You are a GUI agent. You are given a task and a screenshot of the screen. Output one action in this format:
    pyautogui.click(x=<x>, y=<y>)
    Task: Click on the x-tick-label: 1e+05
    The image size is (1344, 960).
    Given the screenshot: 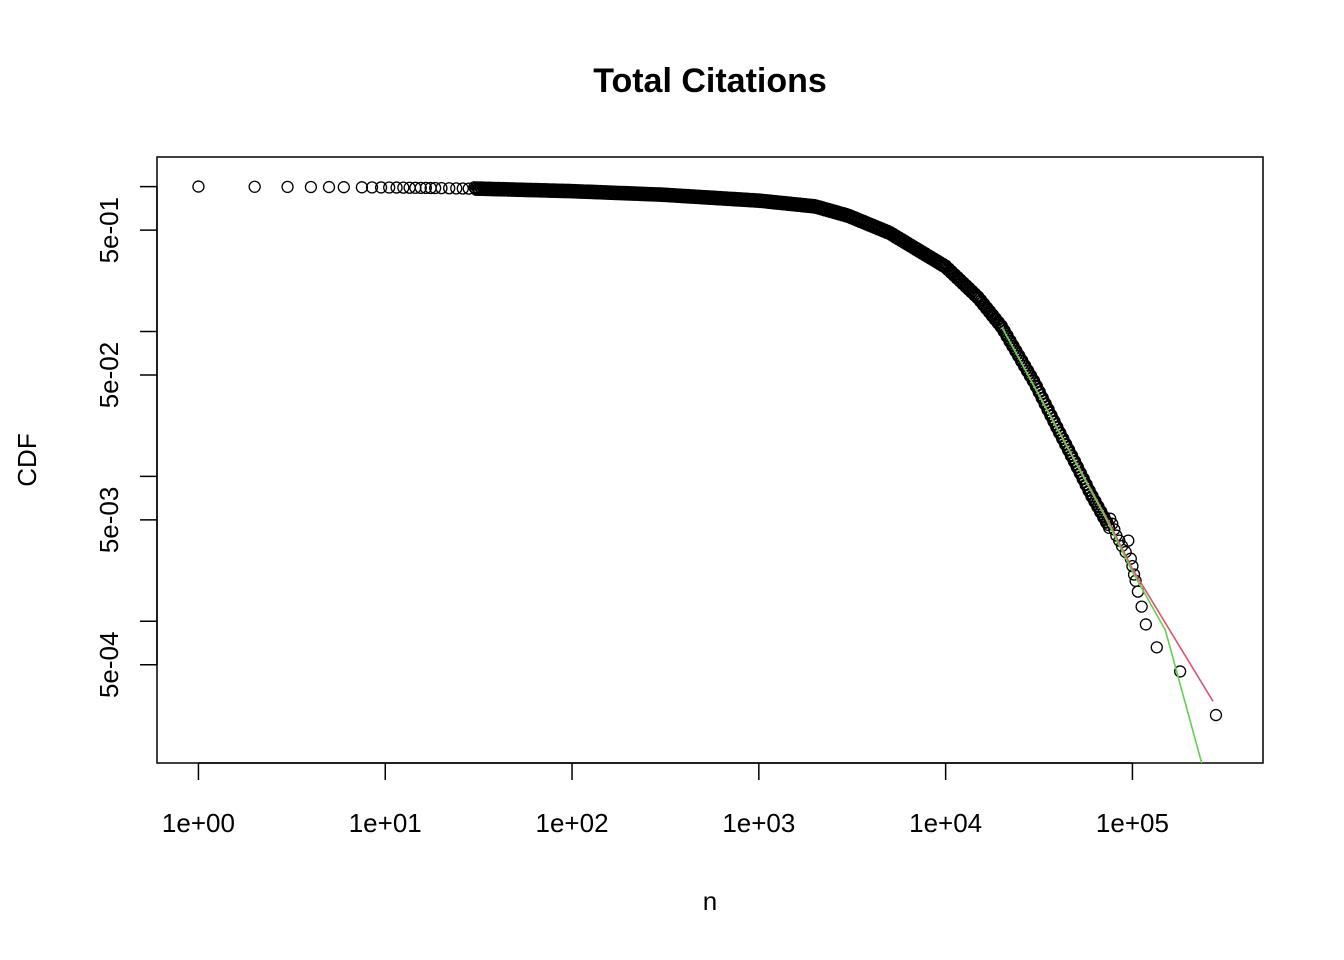 What is the action you would take?
    pyautogui.click(x=1132, y=823)
    